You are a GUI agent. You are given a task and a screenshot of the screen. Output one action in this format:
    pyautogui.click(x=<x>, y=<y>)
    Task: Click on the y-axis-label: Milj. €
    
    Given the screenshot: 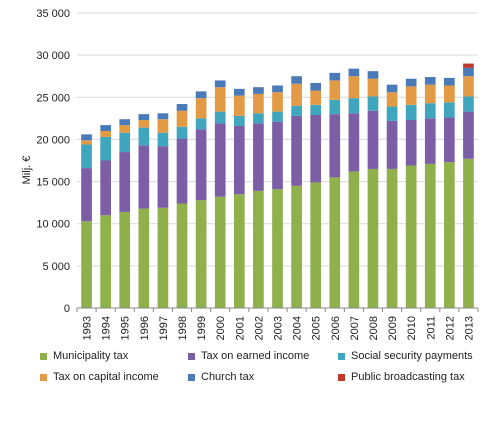 What is the action you would take?
    pyautogui.click(x=27, y=170)
    